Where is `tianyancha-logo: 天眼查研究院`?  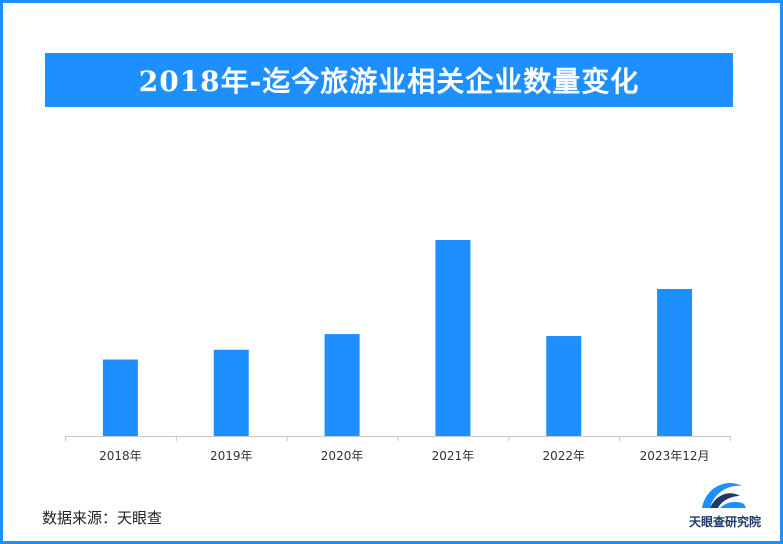
tianyancha-logo: 天眼查研究院 is located at coordinates (725, 502).